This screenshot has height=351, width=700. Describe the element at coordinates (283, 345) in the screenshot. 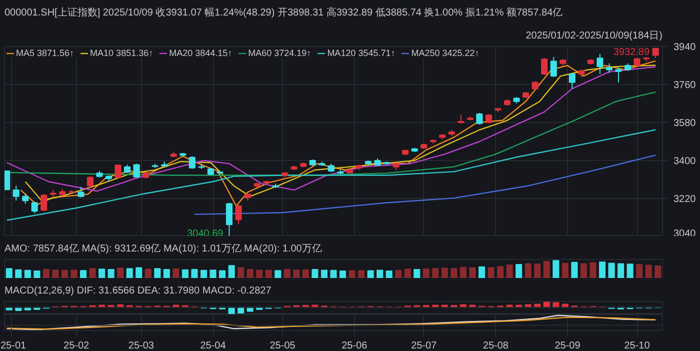

I see `x-tick-label: 25-05` at that location.